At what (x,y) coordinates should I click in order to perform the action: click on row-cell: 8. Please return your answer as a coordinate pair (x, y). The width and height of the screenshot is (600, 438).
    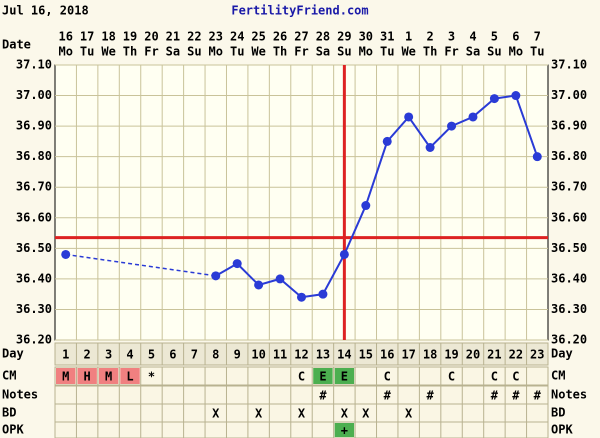
    Looking at the image, I should click on (215, 355).